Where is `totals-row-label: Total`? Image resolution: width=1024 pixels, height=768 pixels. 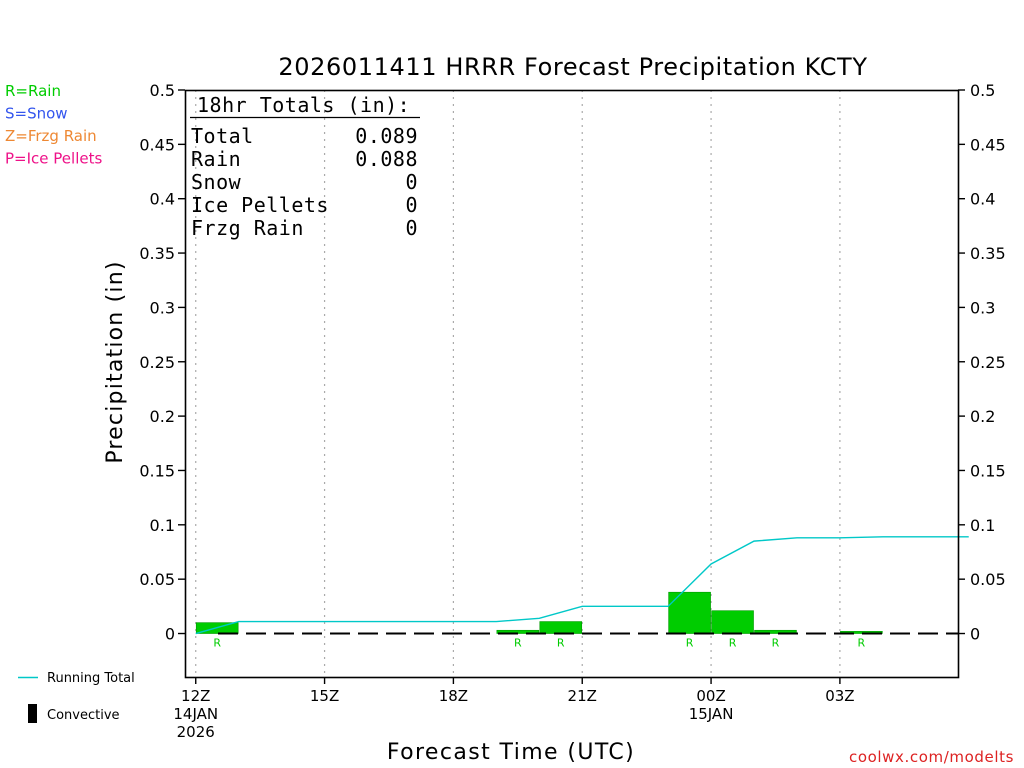
totals-row-label: Total is located at coordinates (222, 136).